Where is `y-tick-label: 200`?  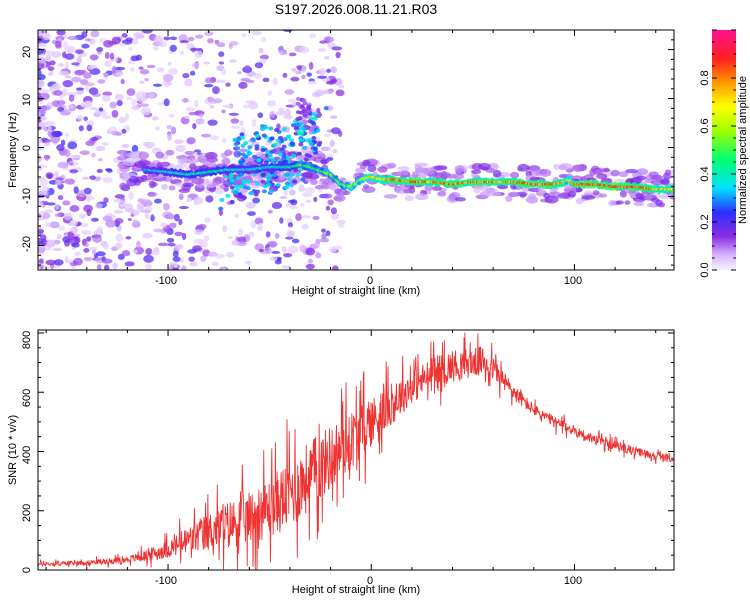
y-tick-label: 200 is located at coordinates (27, 513).